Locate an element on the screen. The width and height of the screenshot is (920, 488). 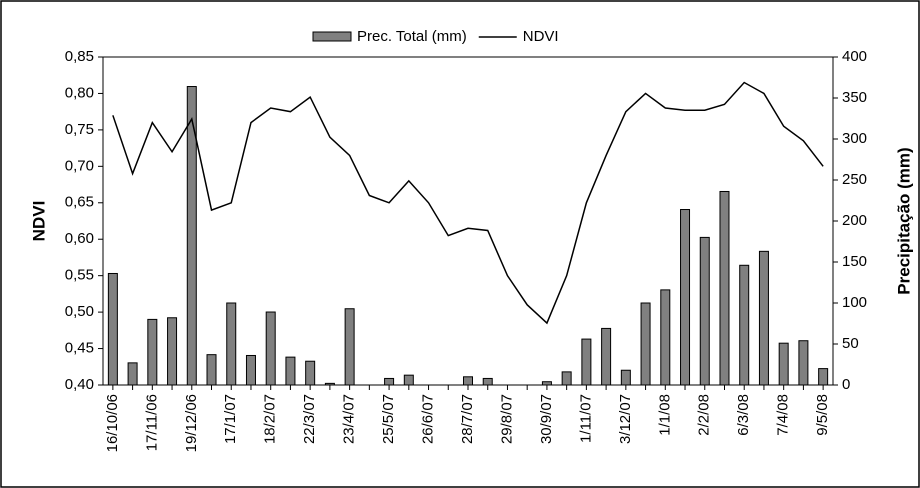
y2-tick-label: 150 is located at coordinates (854, 261).